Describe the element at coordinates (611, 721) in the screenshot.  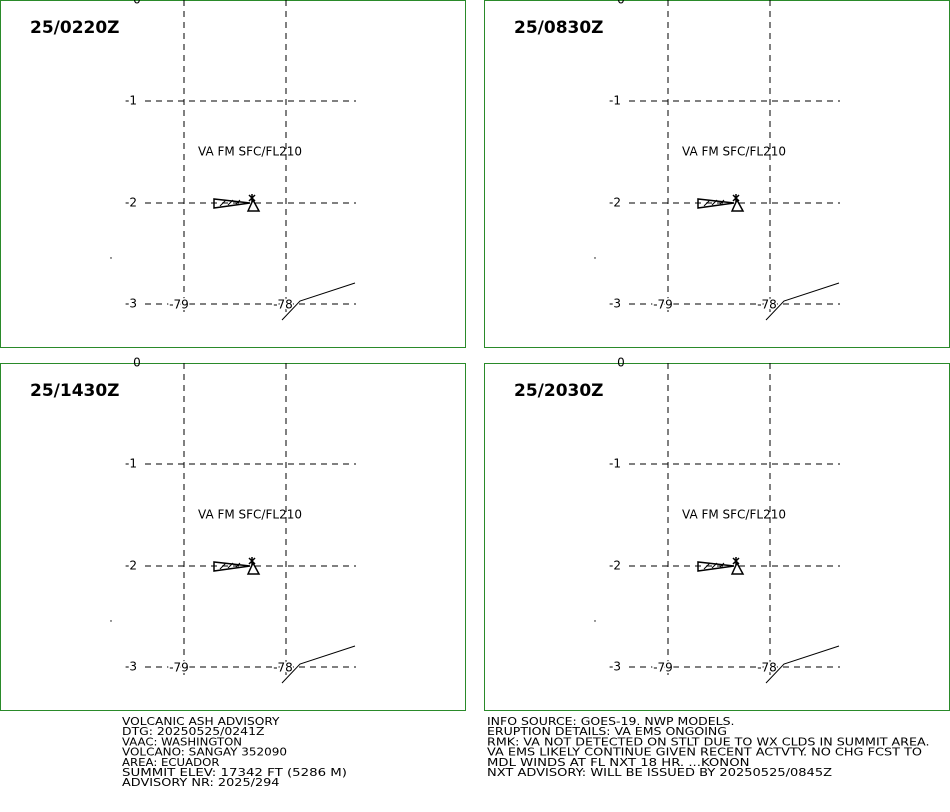
I see `advisory-line: INFO SOURCE: GOES-19. NWP MODELS.` at that location.